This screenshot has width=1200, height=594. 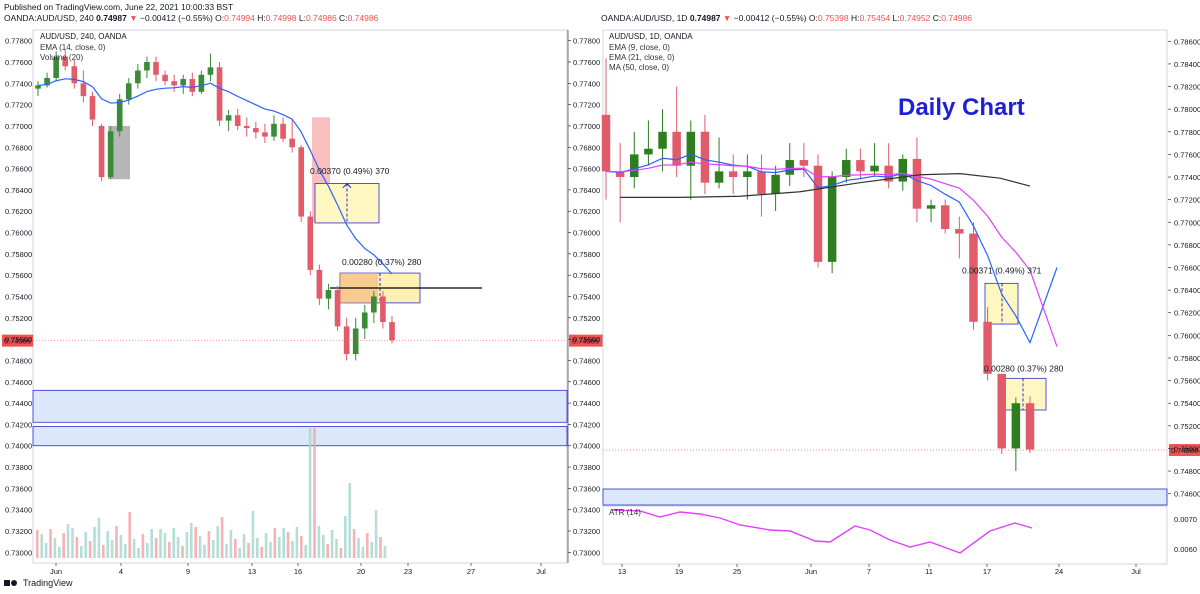 I want to click on left-y-tick-label-left: 0.75600, so click(x=18, y=275).